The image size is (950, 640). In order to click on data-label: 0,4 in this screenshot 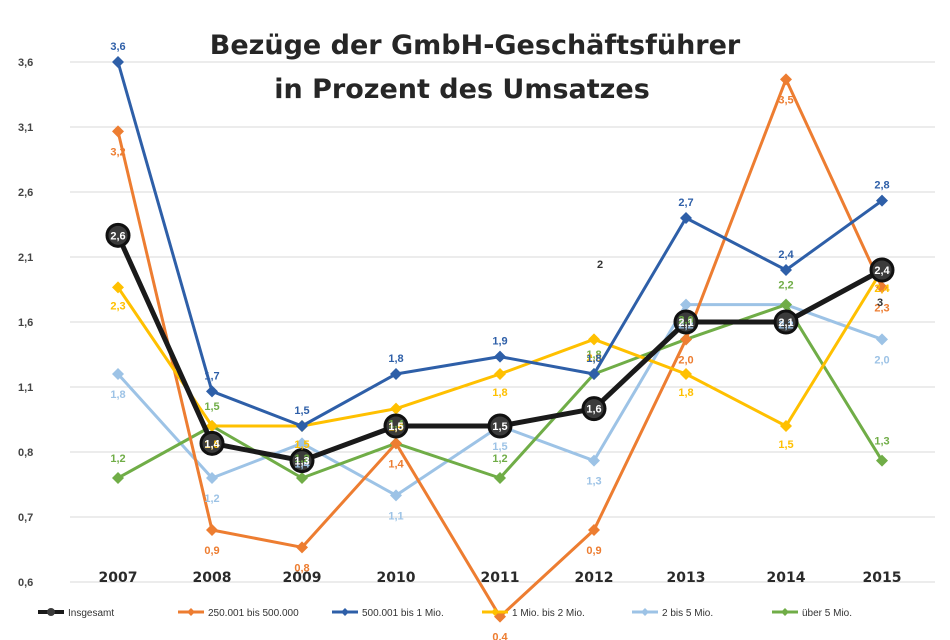, I will do `click(500, 636)`.